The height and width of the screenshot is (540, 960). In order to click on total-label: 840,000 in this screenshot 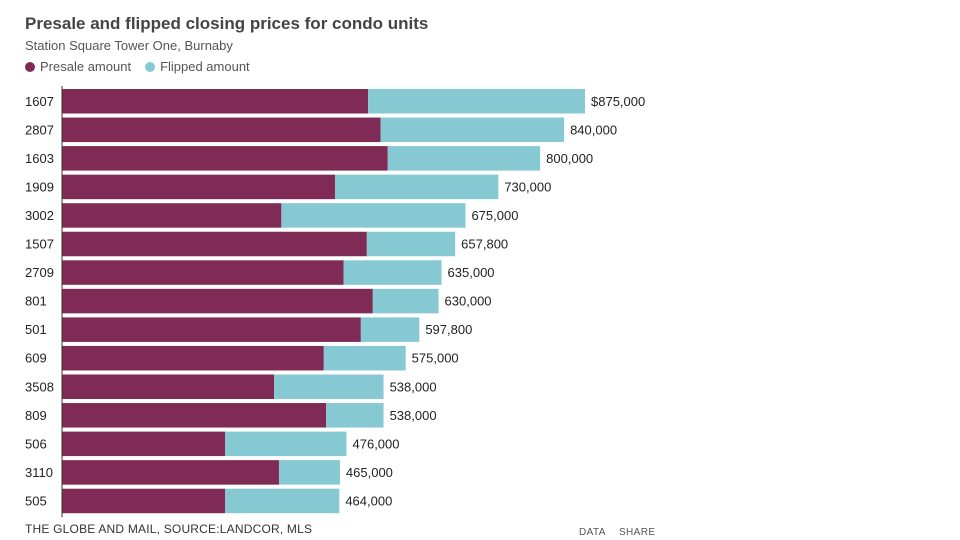, I will do `click(593, 129)`.